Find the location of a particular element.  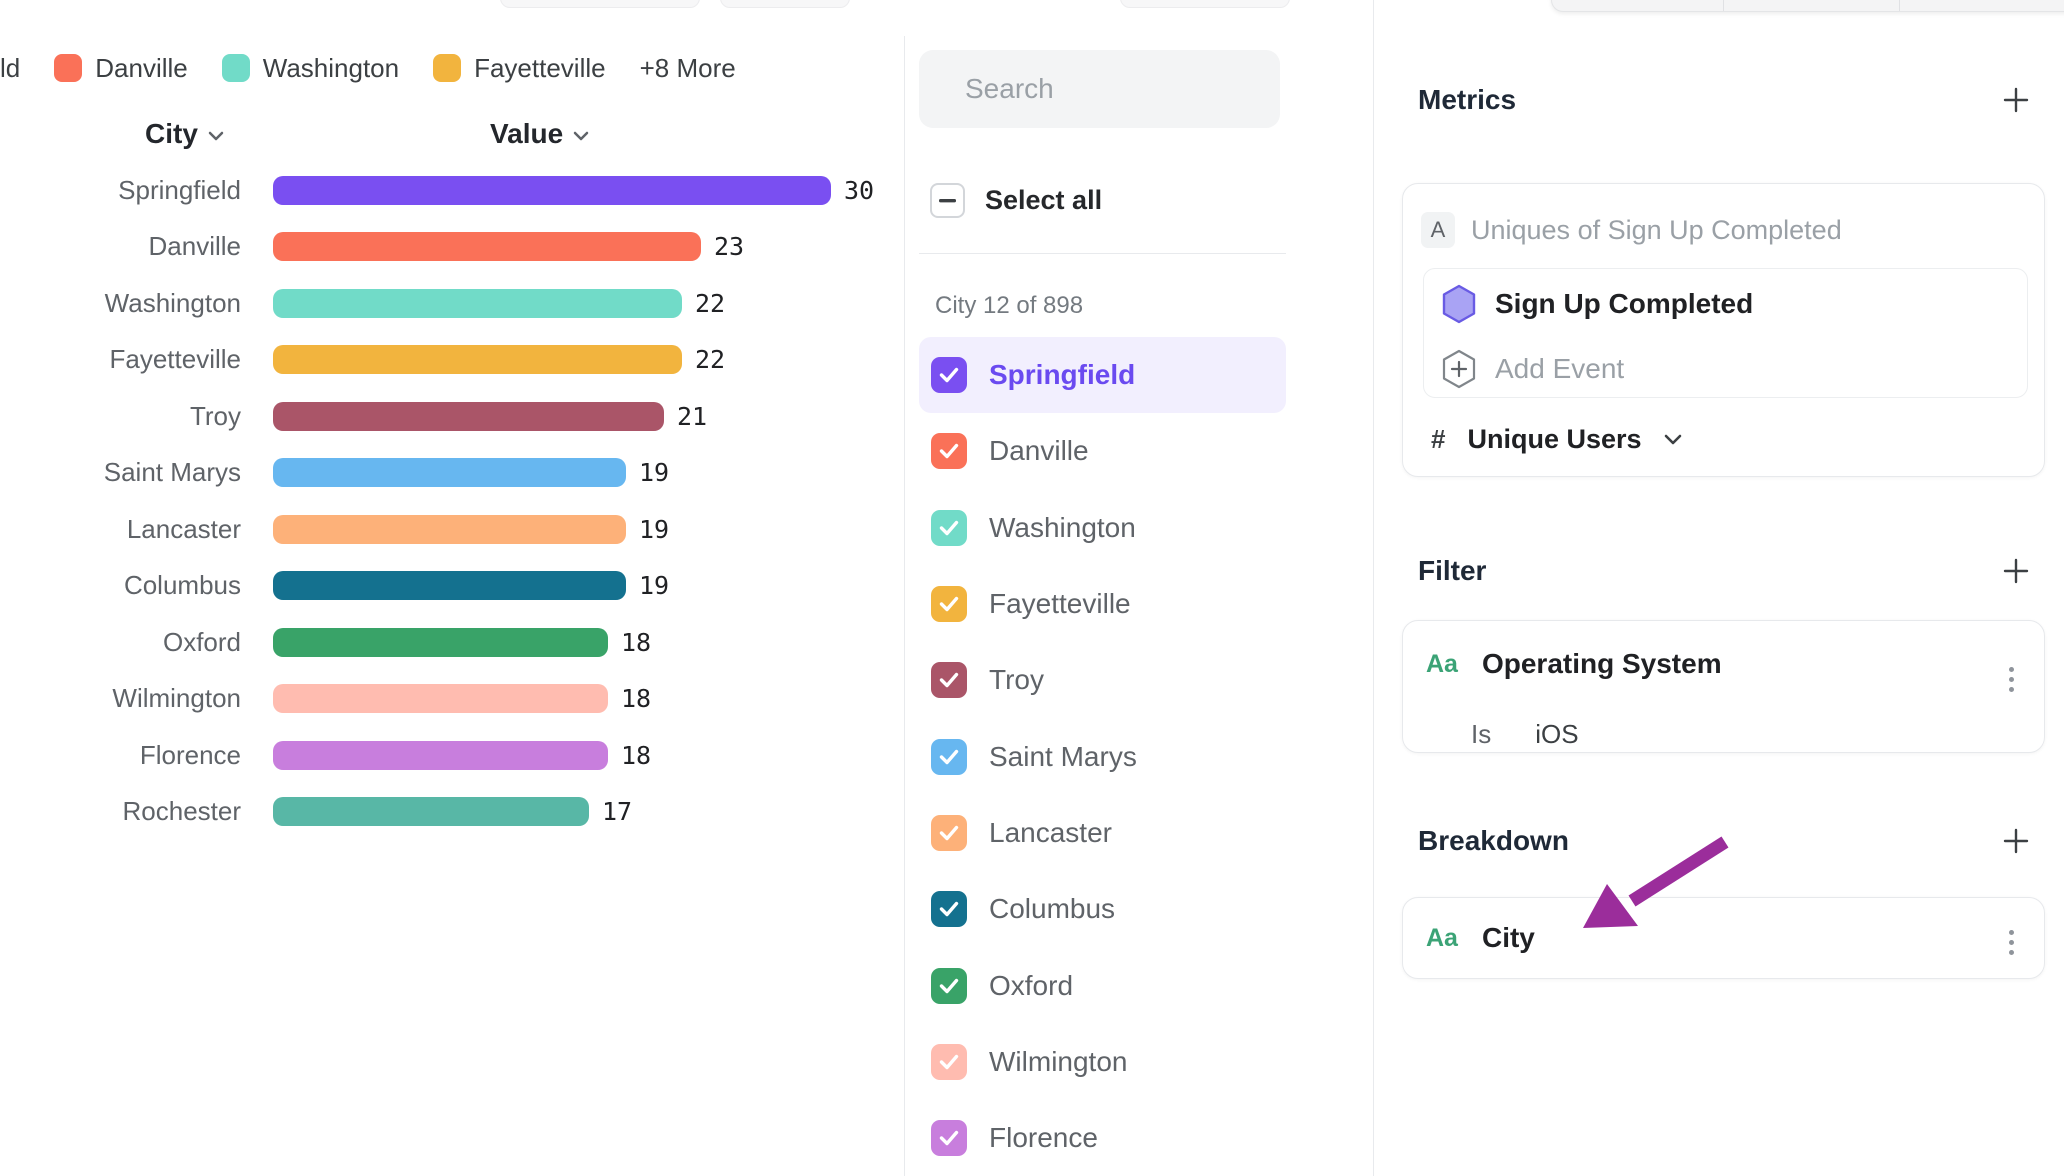

bar-row: Saint Marys 19 is located at coordinates (452, 473).